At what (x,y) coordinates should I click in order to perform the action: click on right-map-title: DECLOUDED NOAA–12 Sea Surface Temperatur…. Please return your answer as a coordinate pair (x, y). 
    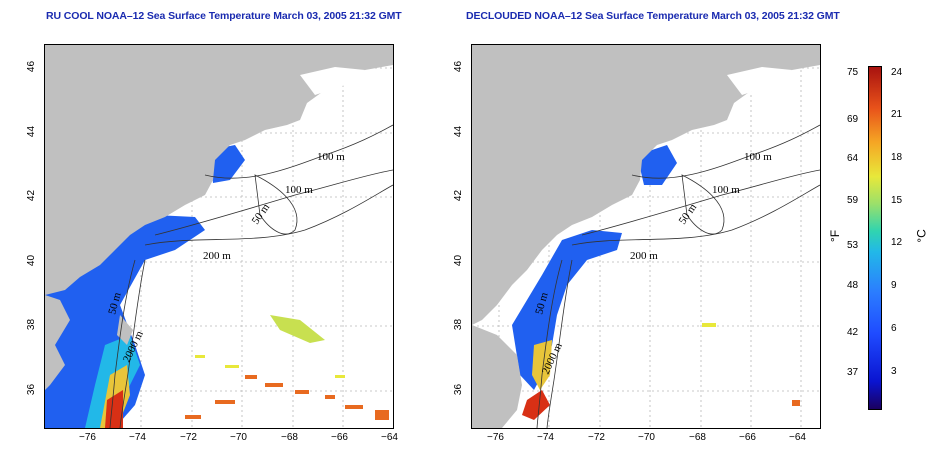
    Looking at the image, I should click on (653, 16).